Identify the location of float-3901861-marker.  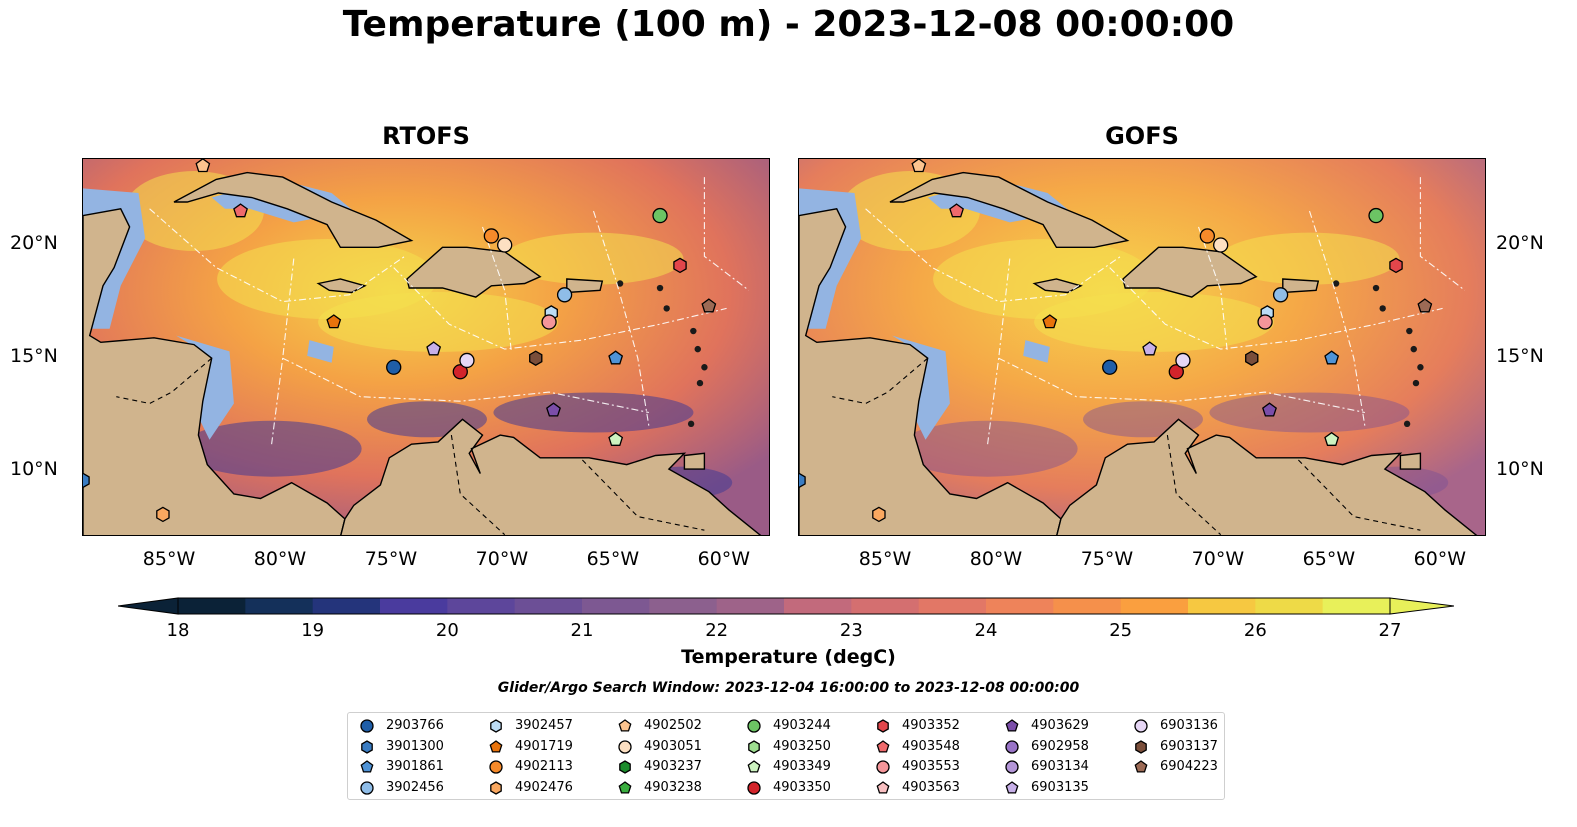
(1332, 357).